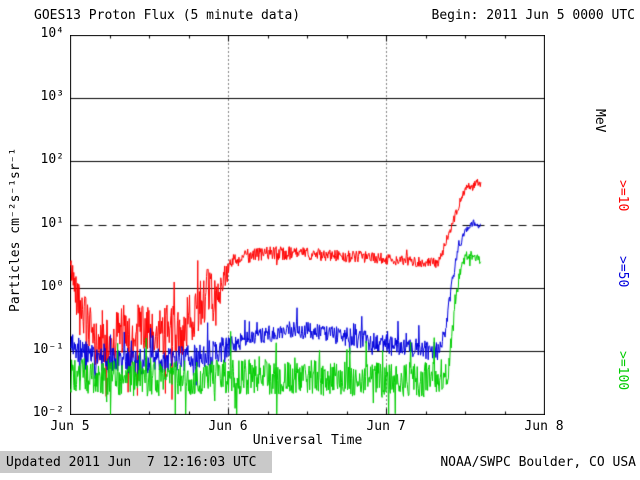 This screenshot has height=480, width=640. What do you see at coordinates (48, 412) in the screenshot?
I see `y-tick-label: 10⁻²` at bounding box center [48, 412].